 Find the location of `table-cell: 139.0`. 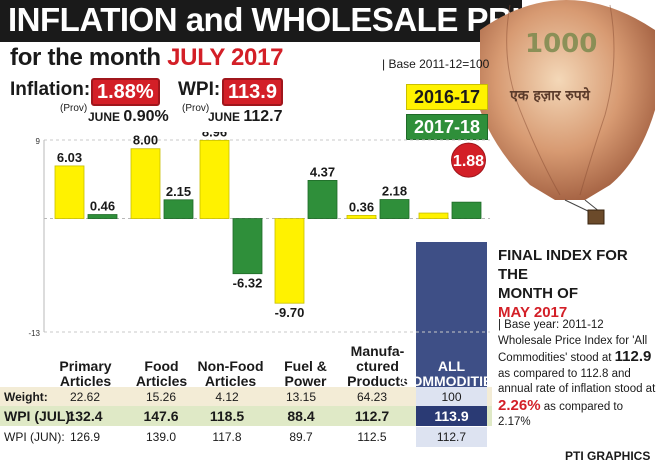

table-cell: 139.0 is located at coordinates (161, 437).